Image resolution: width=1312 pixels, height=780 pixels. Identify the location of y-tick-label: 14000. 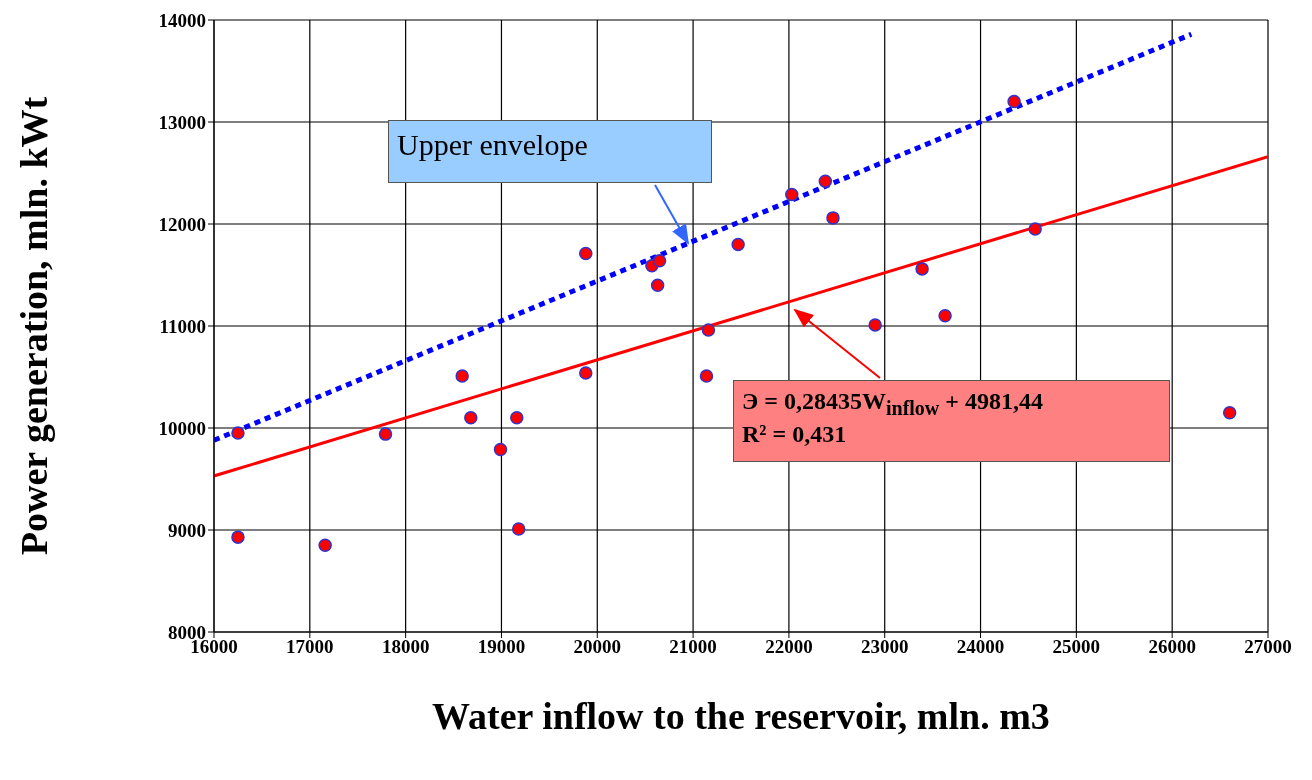
(182, 20).